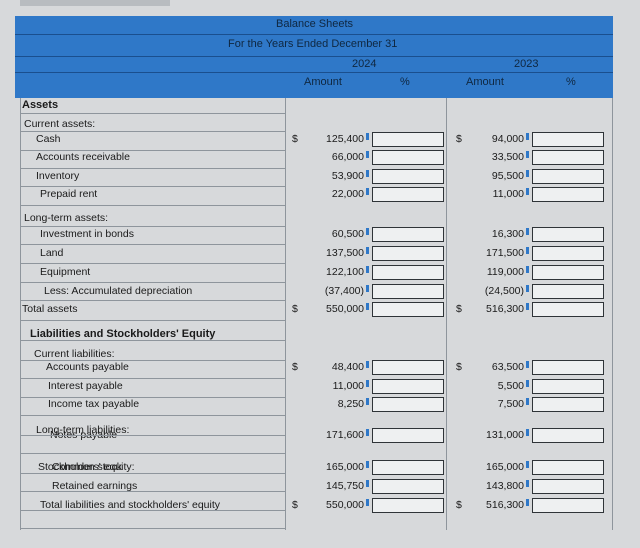 Image resolution: width=640 pixels, height=548 pixels. Describe the element at coordinates (52, 253) in the screenshot. I see `line-item-label: Land` at that location.